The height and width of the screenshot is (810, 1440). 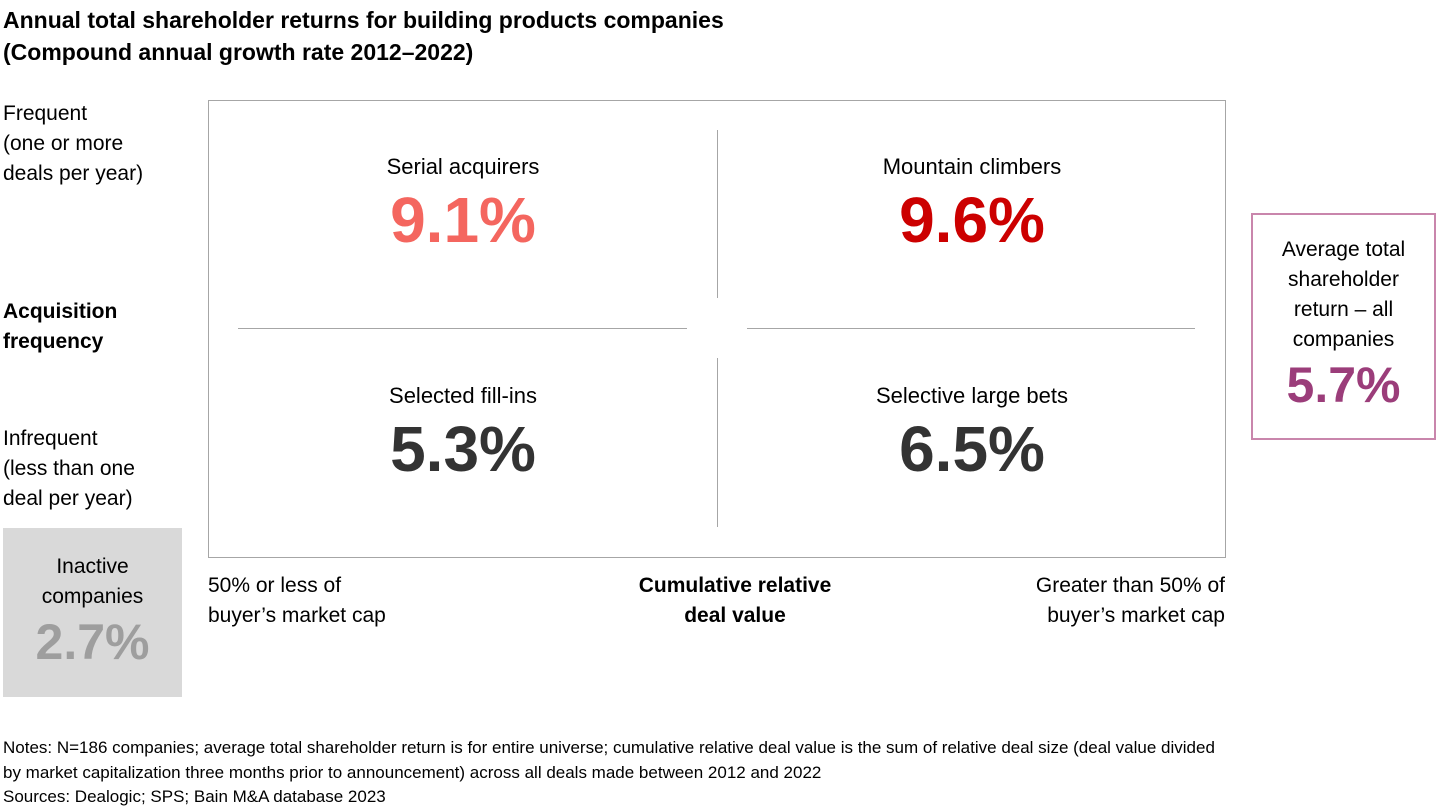 I want to click on quadrant-value: 6.5%, so click(x=972, y=449).